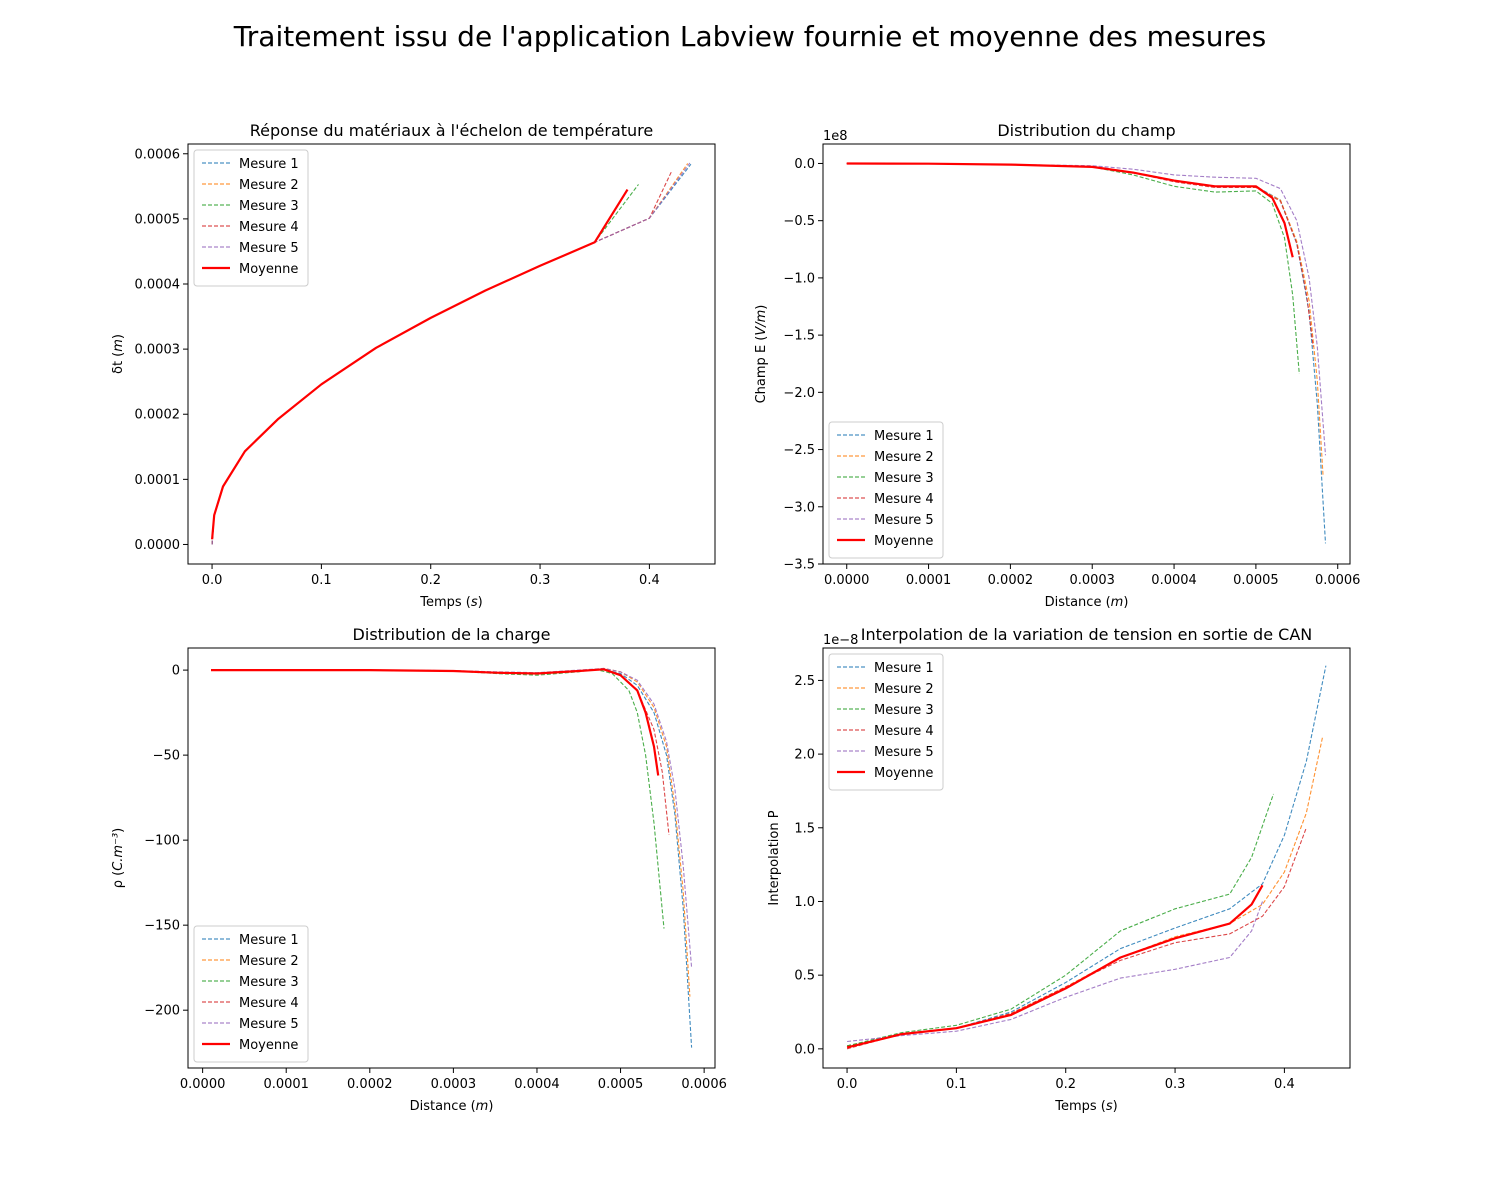 The image size is (1500, 1200). Describe the element at coordinates (158, 415) in the screenshot. I see `y-tick-label: 0.0002` at that location.